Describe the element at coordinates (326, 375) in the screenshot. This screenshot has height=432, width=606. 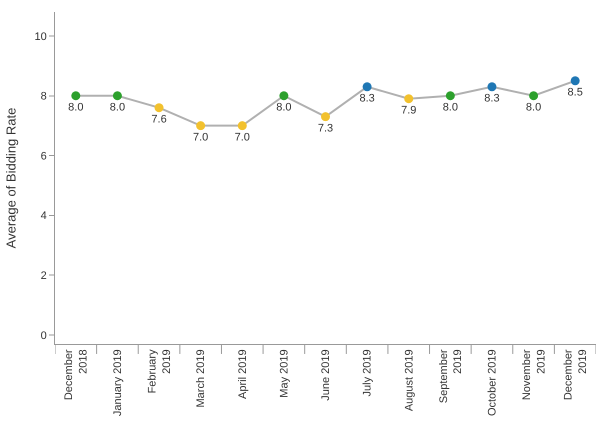
I see `x-tick-label: June 2019` at that location.